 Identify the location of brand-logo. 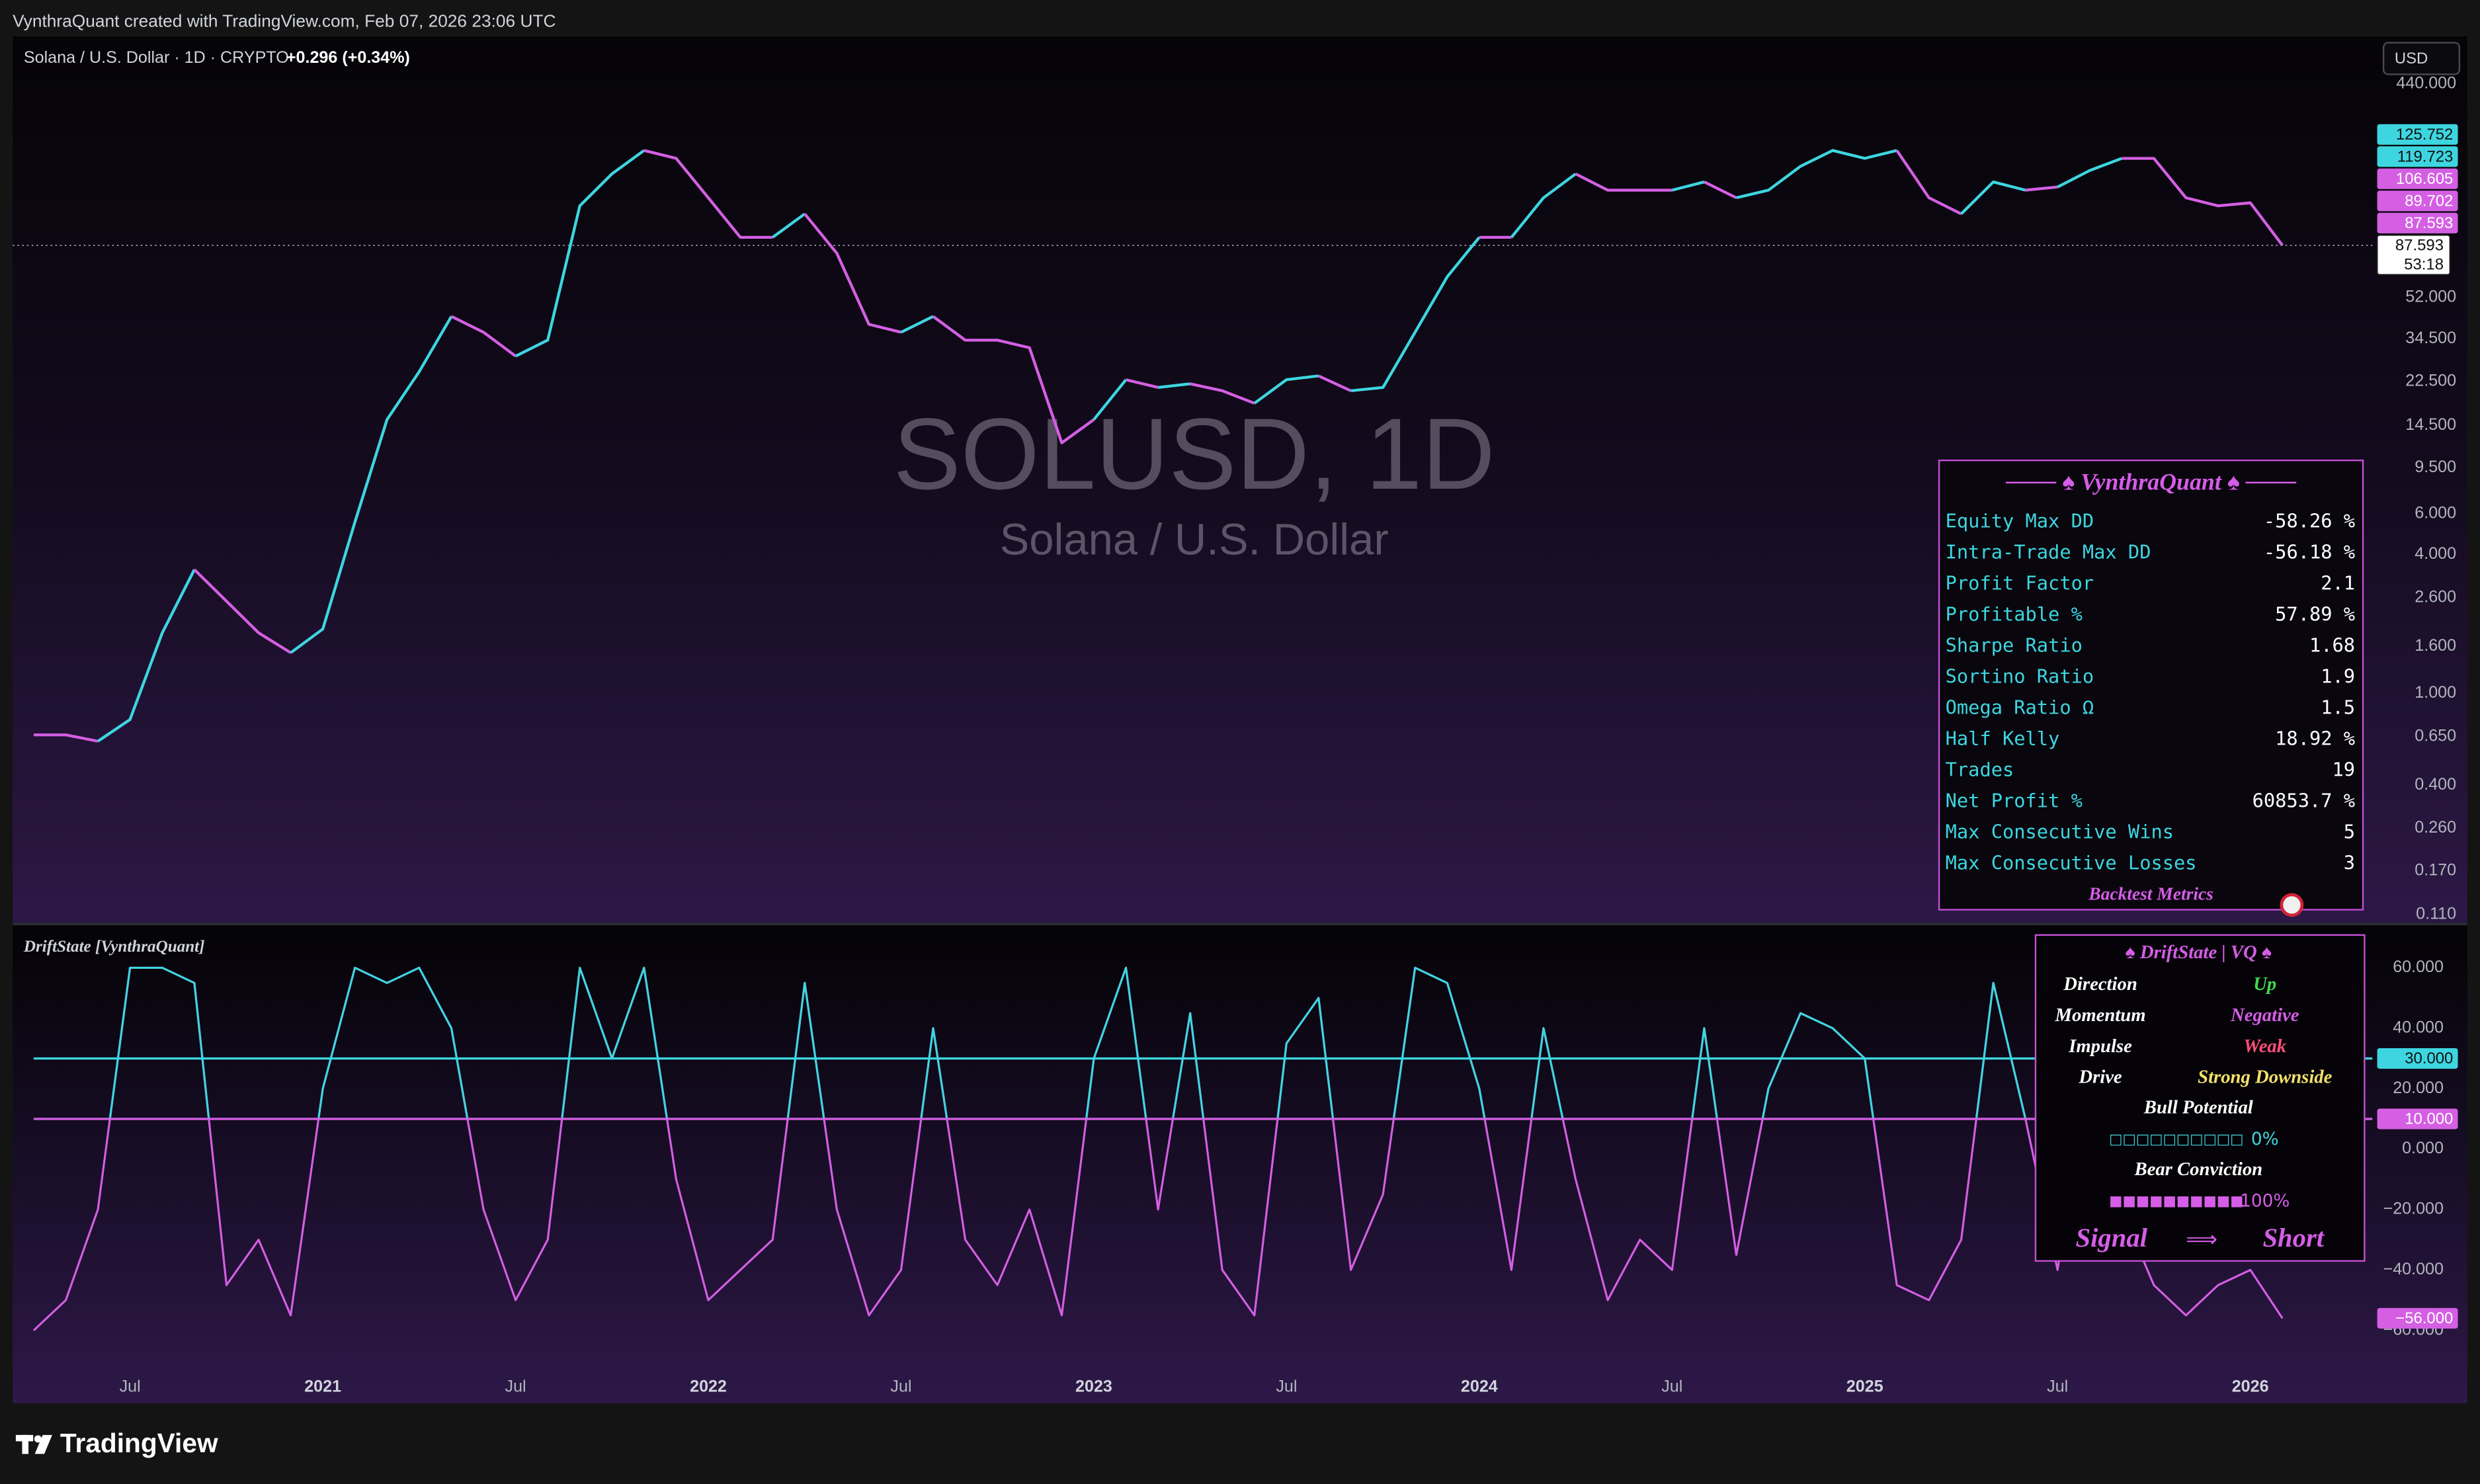
(33, 1444).